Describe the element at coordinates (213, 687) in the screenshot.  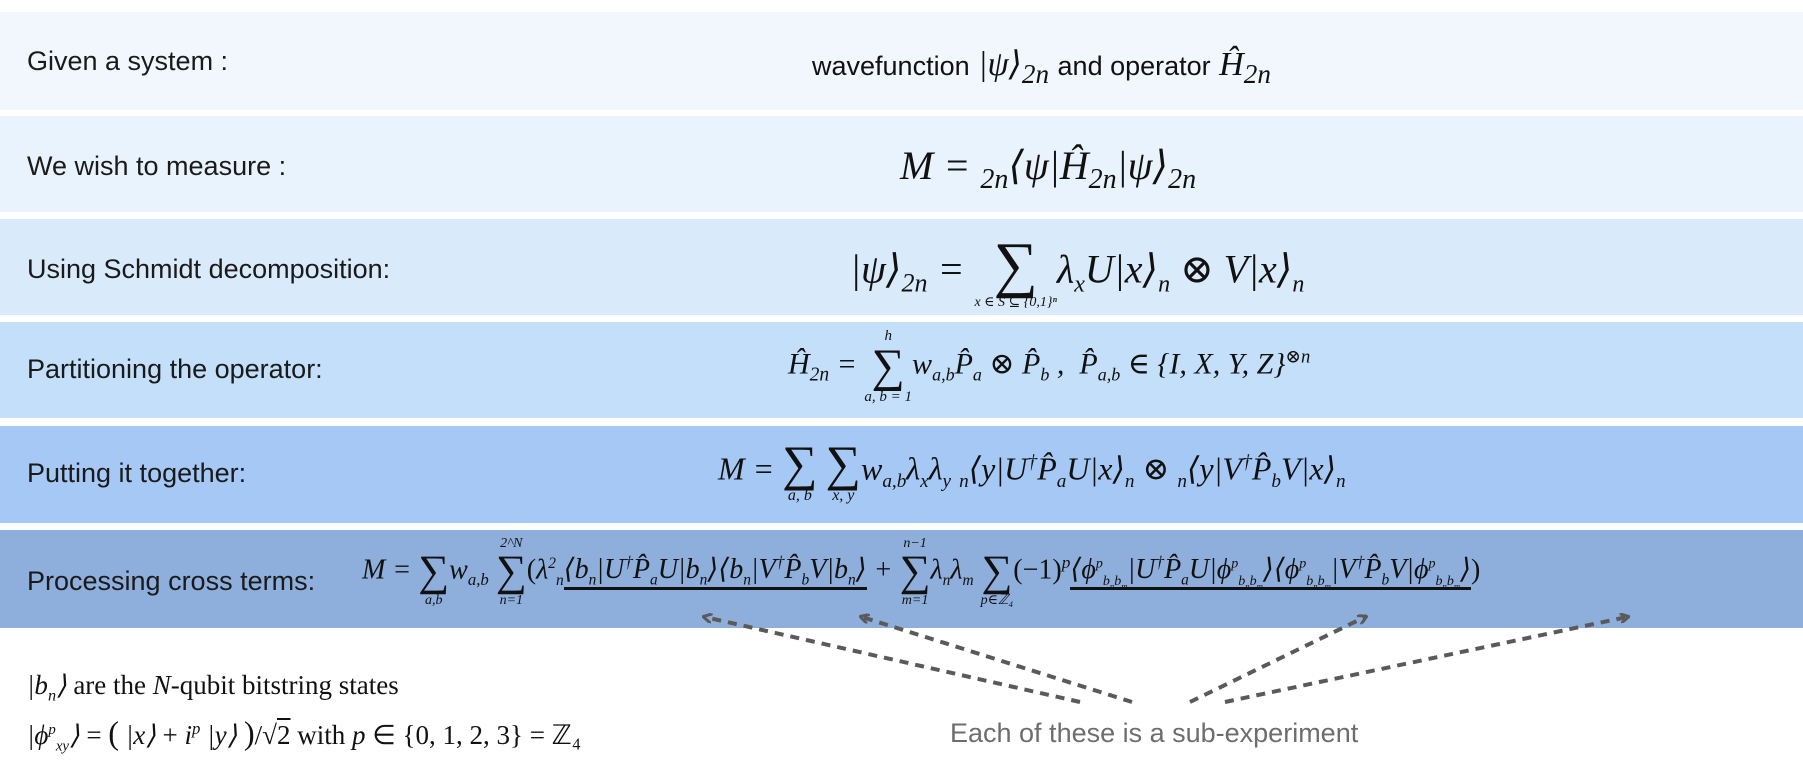
I see `note-bitstring-states: |bn⟩ are the N-qubit bitstring states` at that location.